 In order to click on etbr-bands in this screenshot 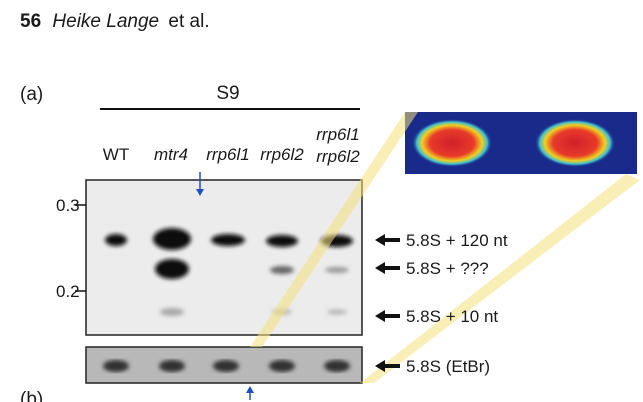, I will do `click(226, 366)`.